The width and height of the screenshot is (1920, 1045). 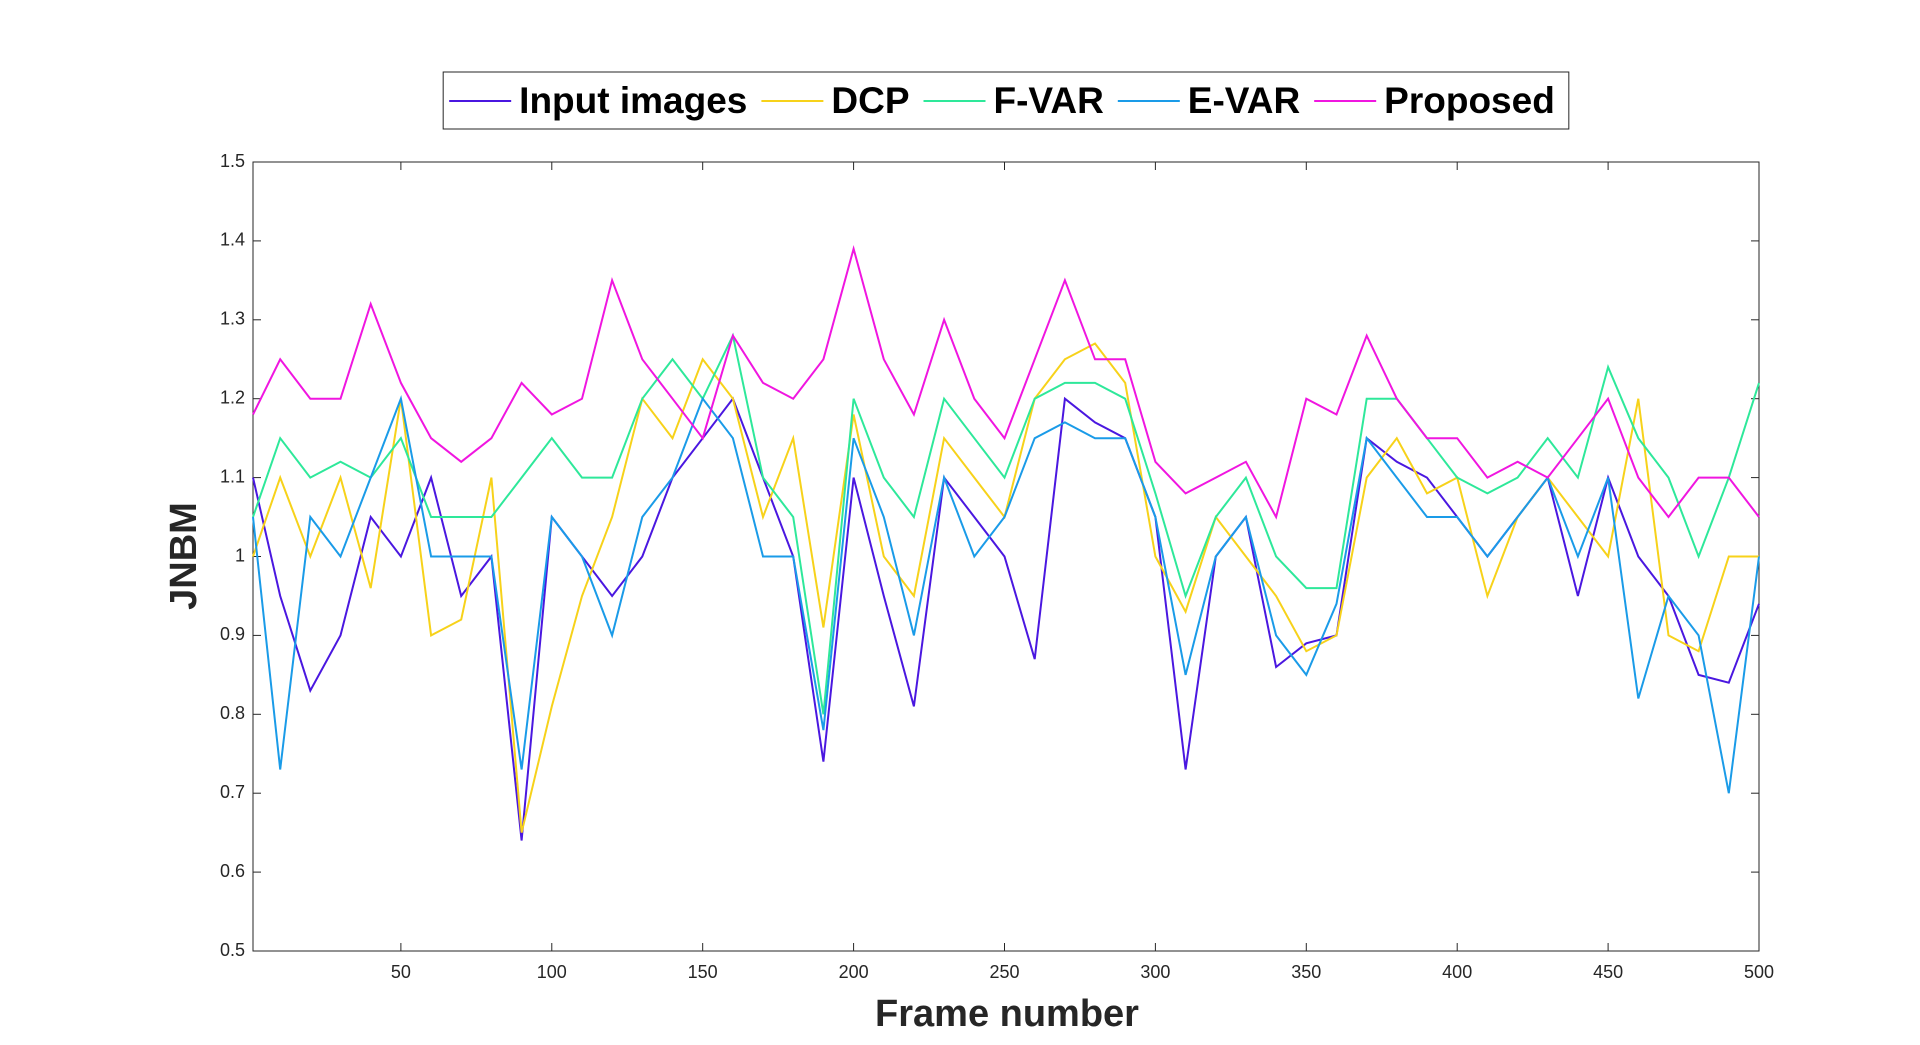 I want to click on x-tick-label: 450, so click(x=1608, y=972).